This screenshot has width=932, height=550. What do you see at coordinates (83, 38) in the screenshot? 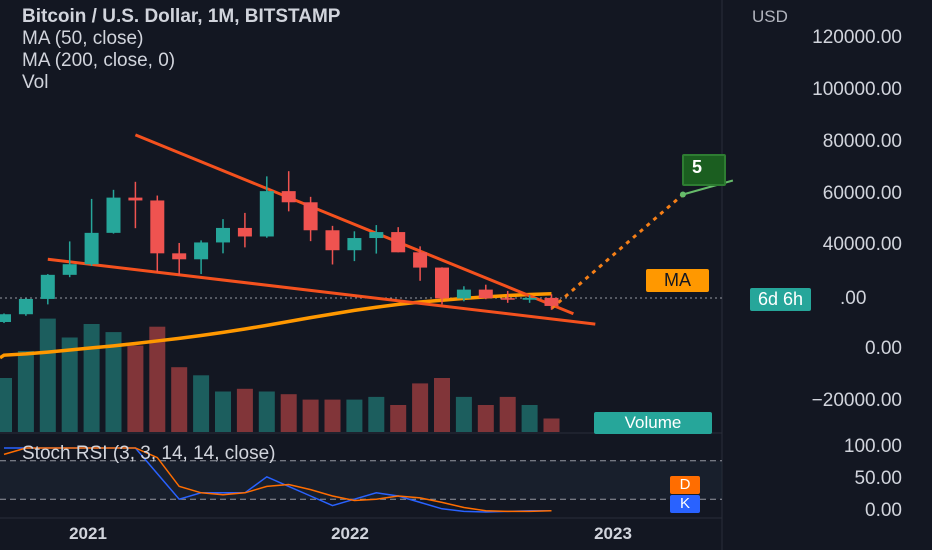
I see `ma50-legend: MA (50, close)` at bounding box center [83, 38].